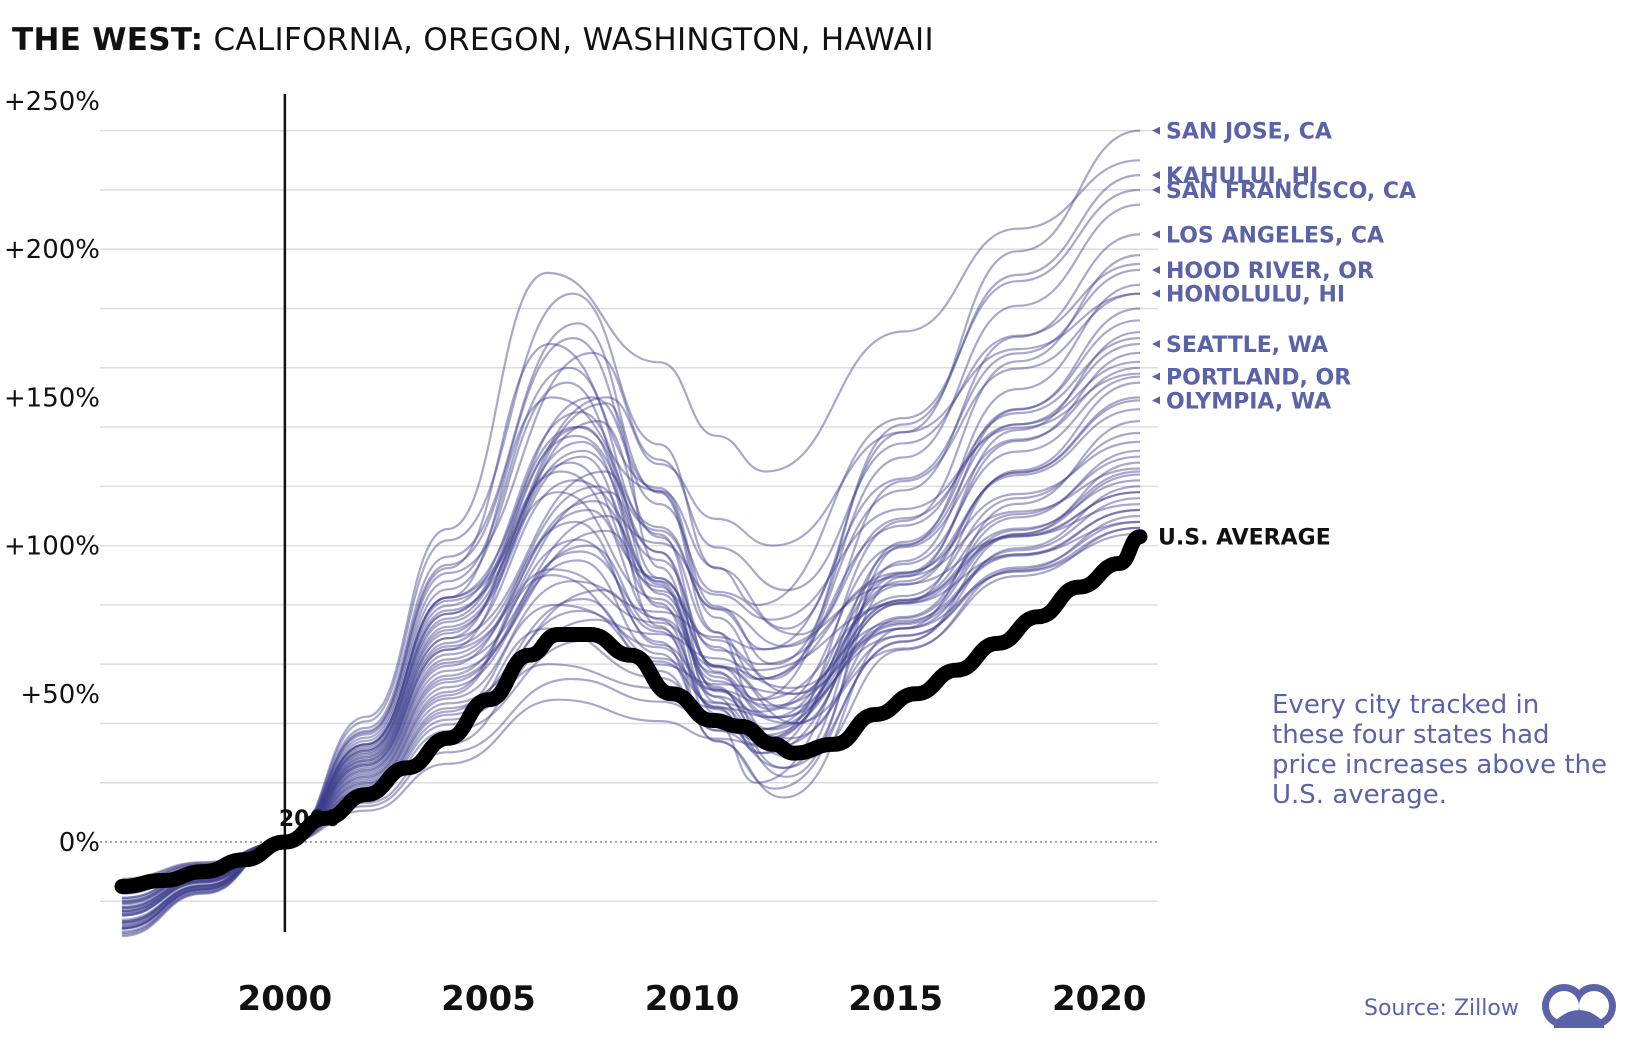 Image resolution: width=1640 pixels, height=1052 pixels. Describe the element at coordinates (52, 472) in the screenshot. I see `y-axis: +250% +200% +150% +100% +50% 0%` at that location.